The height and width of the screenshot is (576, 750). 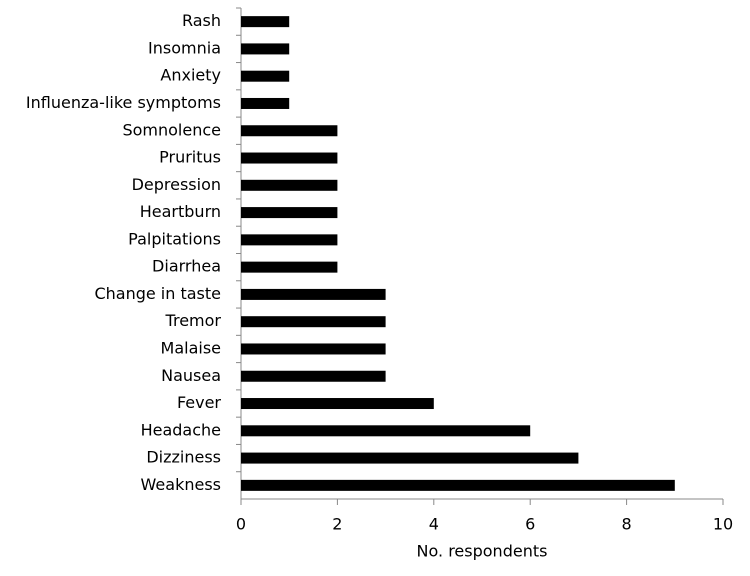 I want to click on y-tick-label: Heartburn, so click(x=180, y=211).